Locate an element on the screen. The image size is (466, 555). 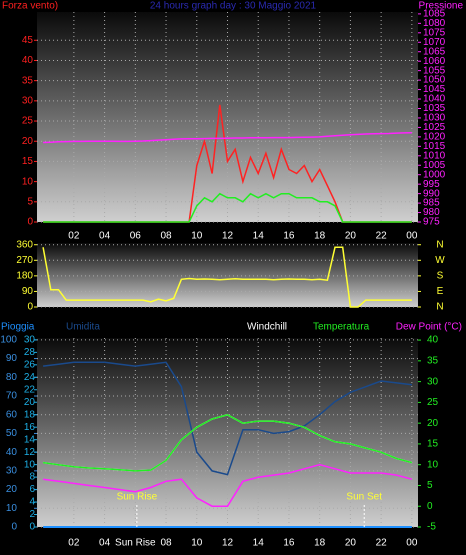
y2-tick-label: 990 is located at coordinates (431, 193).